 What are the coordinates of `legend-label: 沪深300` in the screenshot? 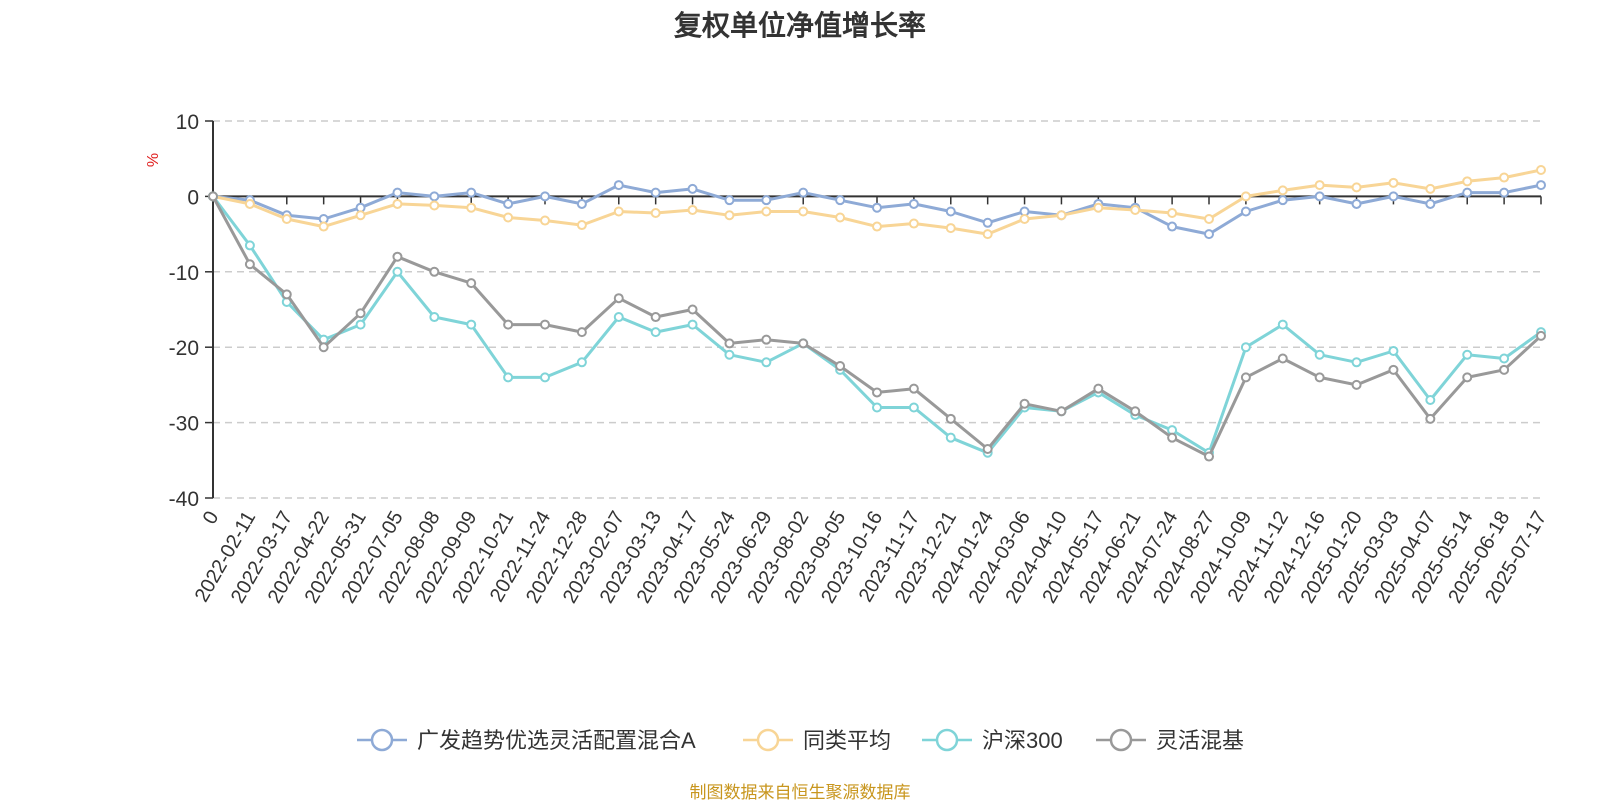 It's located at (1022, 740).